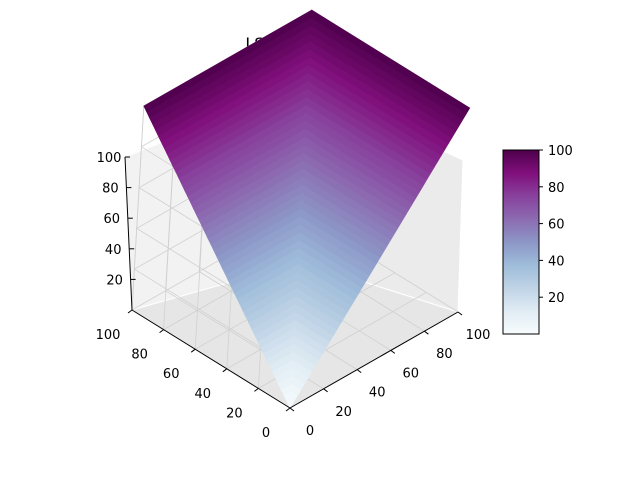 The image size is (640, 480). I want to click on x-tick-label: 40, so click(377, 393).